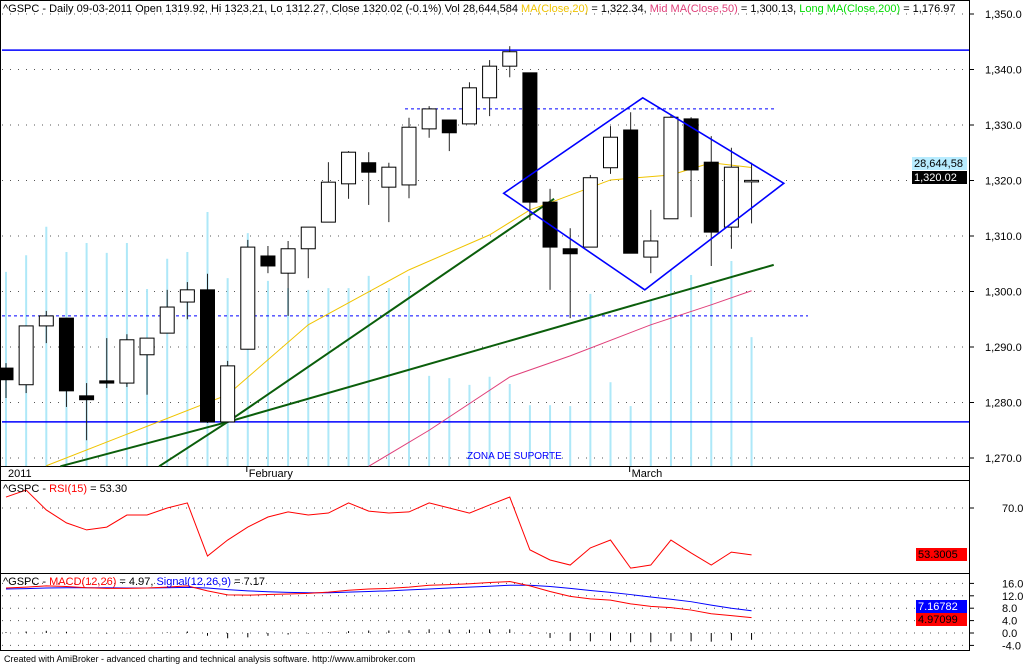 This screenshot has height=665, width=1024. What do you see at coordinates (1003, 293) in the screenshot?
I see `y-tick-label: 1,300.0` at bounding box center [1003, 293].